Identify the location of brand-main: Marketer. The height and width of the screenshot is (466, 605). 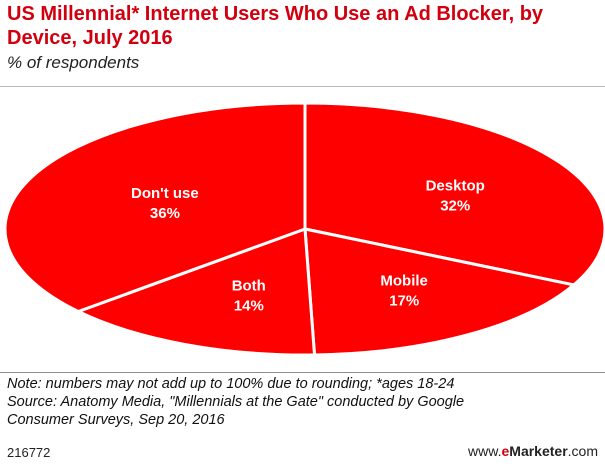
(538, 451).